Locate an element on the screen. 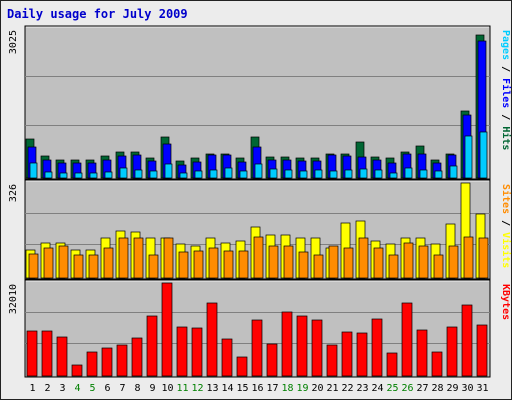 This screenshot has height=400, width=512. x-tick-label-day-5: 5 is located at coordinates (92, 388).